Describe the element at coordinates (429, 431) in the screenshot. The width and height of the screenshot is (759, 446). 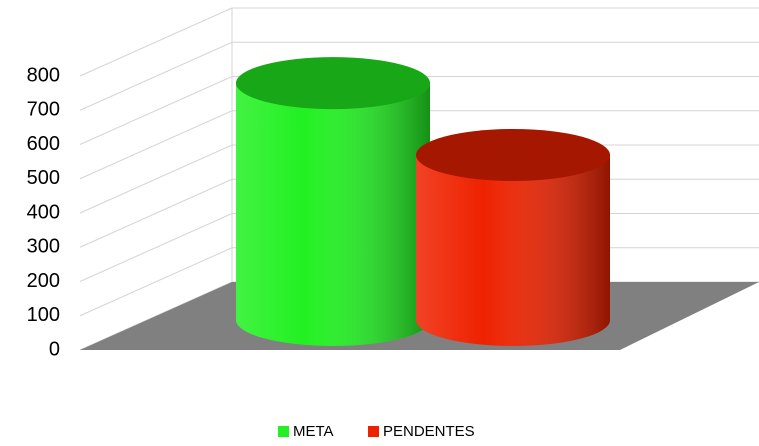
I see `legend-label: PENDENTES` at that location.